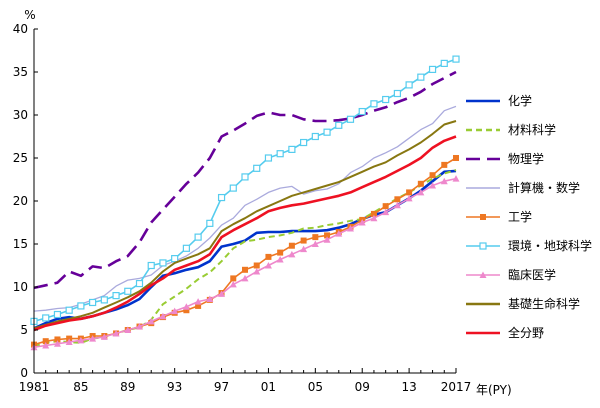 The image size is (600, 408). What do you see at coordinates (80, 387) in the screenshot?
I see `x-tick-label: 85` at bounding box center [80, 387].